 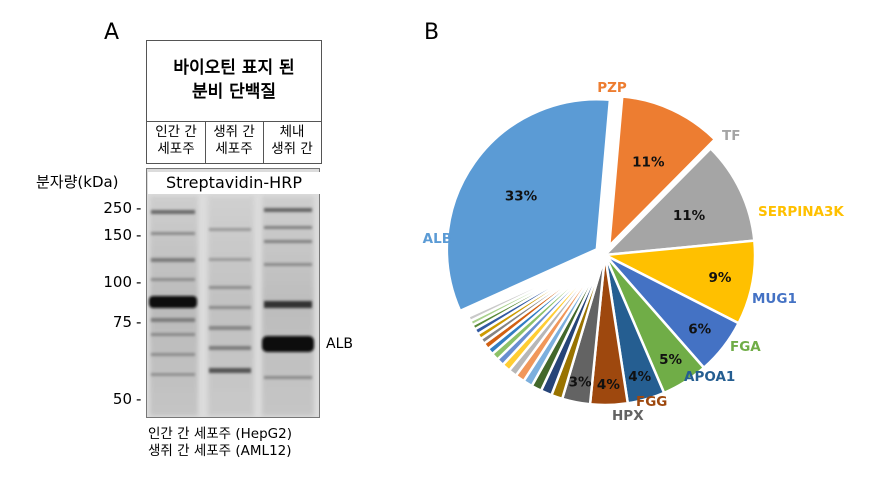 What do you see at coordinates (339, 344) in the screenshot?
I see `alb-band-label: ALB` at bounding box center [339, 344].